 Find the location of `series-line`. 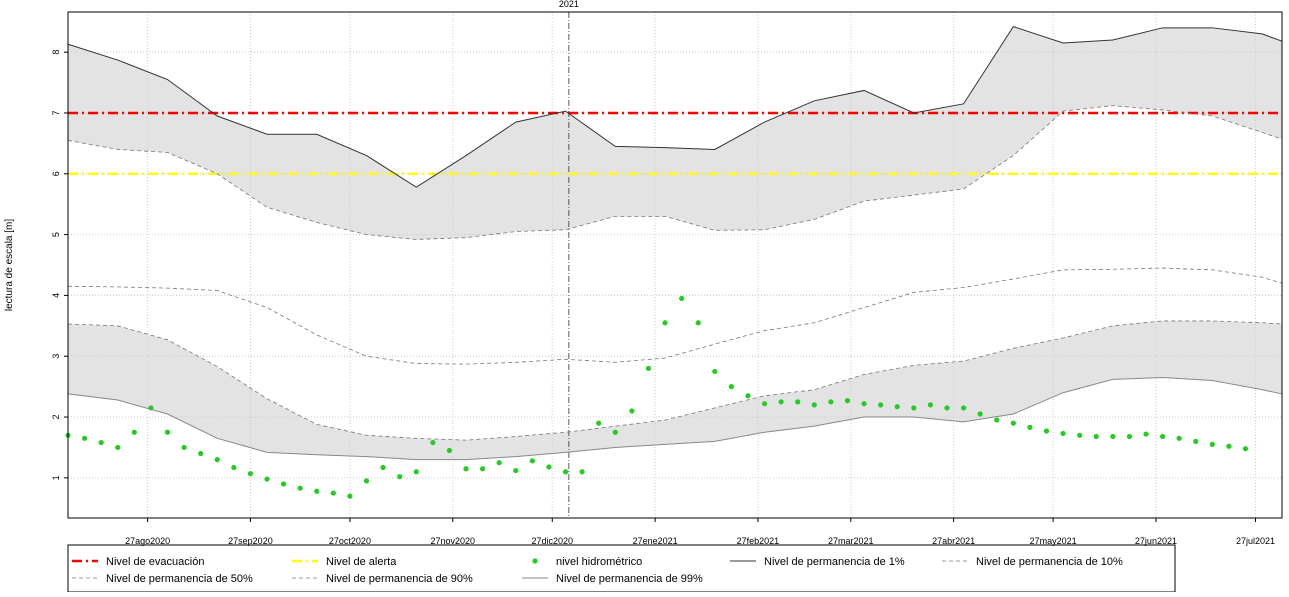

series-line is located at coordinates (675, 419).